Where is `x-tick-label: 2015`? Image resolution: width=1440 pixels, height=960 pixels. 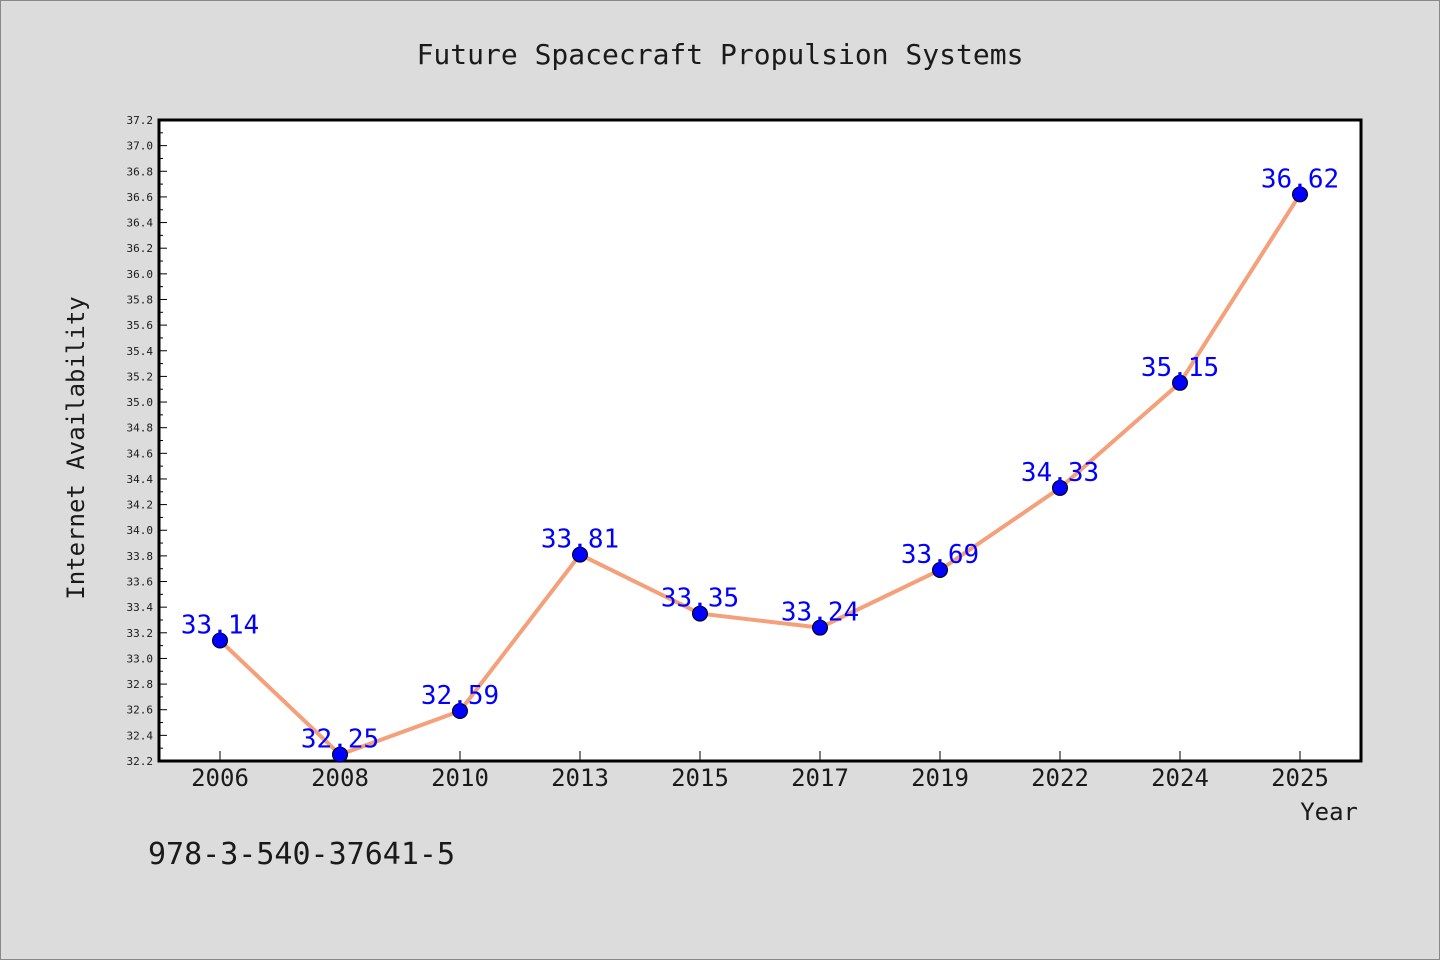
x-tick-label: 2015 is located at coordinates (700, 778).